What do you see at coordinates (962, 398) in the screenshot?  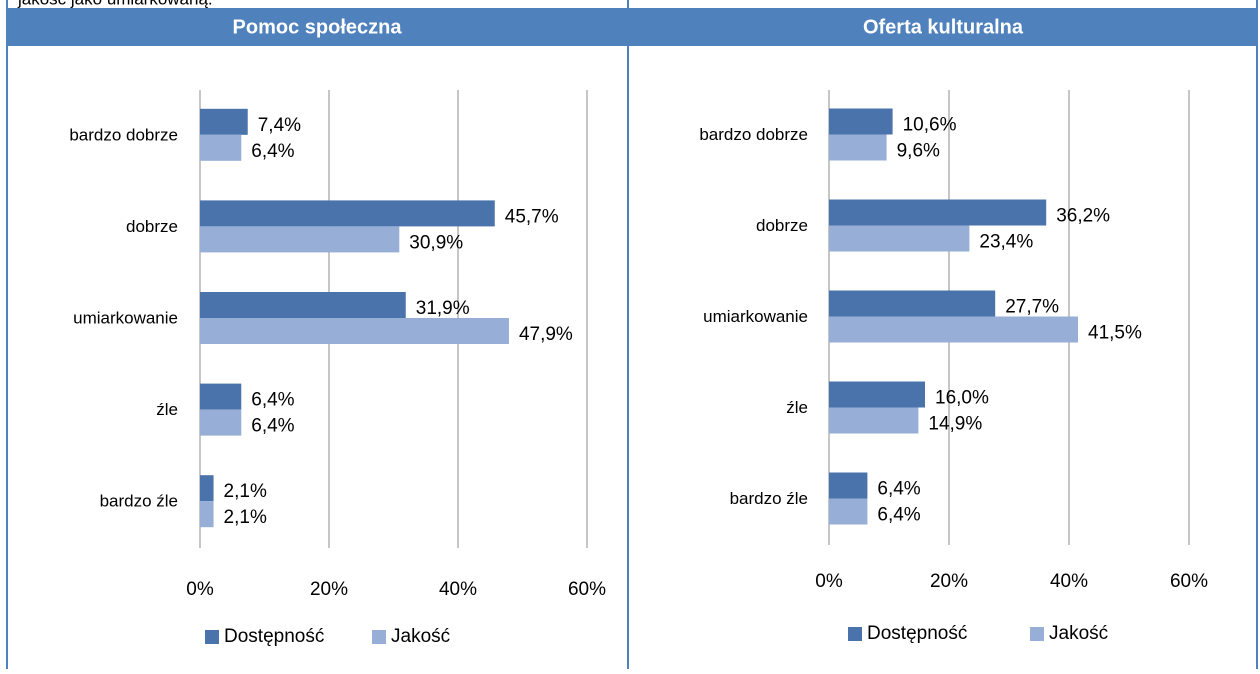 I see `data-label: 16,0%` at bounding box center [962, 398].